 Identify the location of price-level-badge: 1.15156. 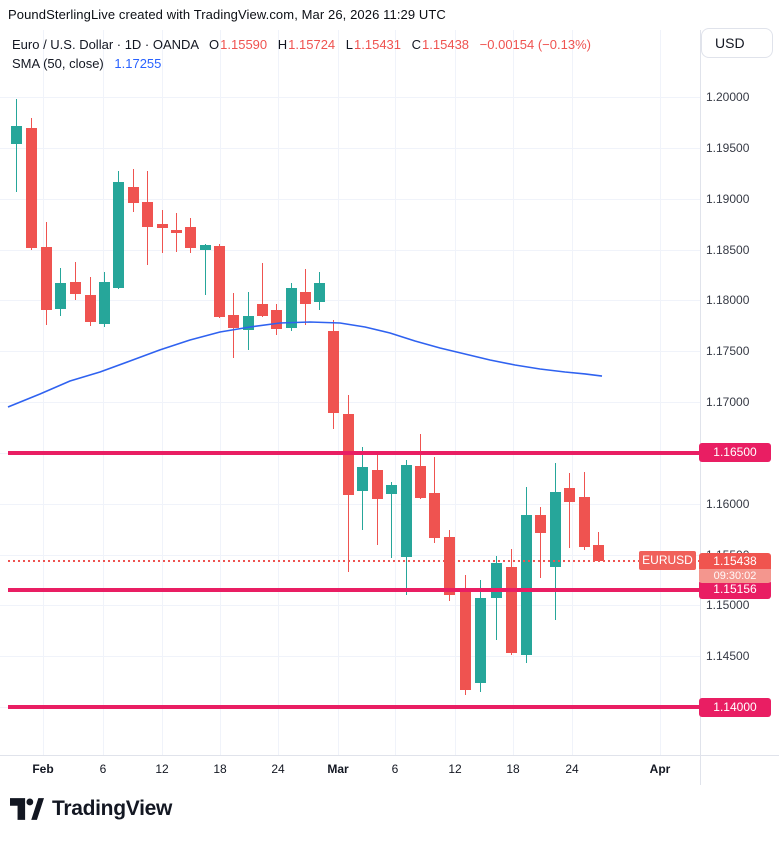
(735, 589).